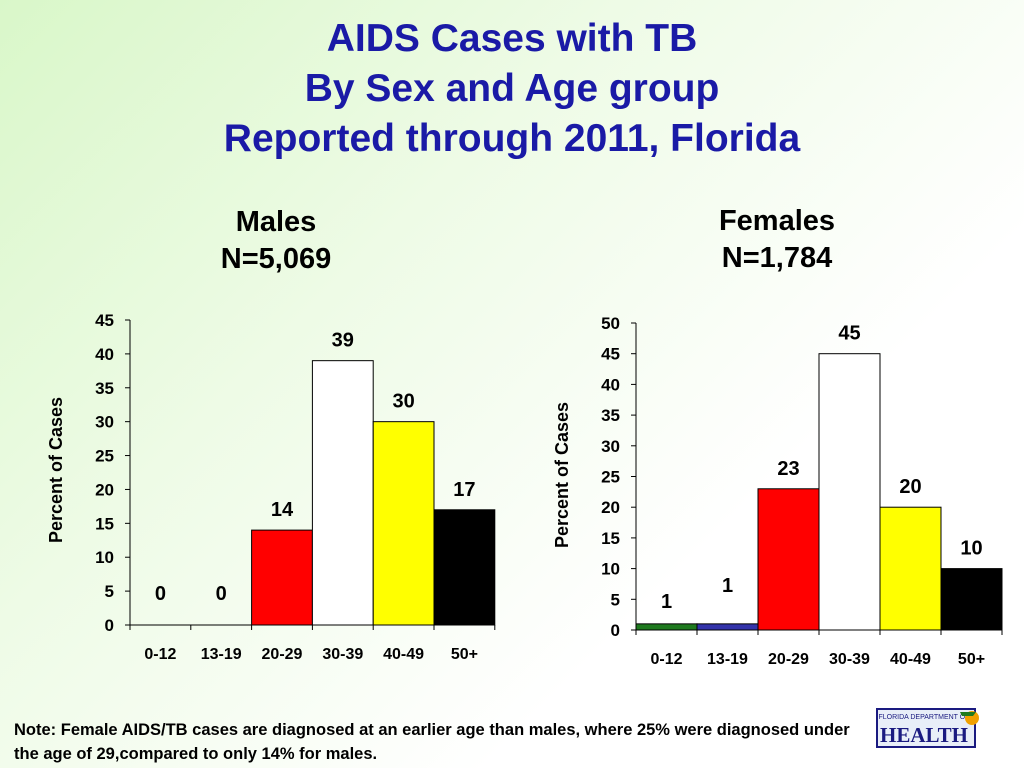 The width and height of the screenshot is (1024, 768). What do you see at coordinates (109, 625) in the screenshot?
I see `males-y-tick-label: 0` at bounding box center [109, 625].